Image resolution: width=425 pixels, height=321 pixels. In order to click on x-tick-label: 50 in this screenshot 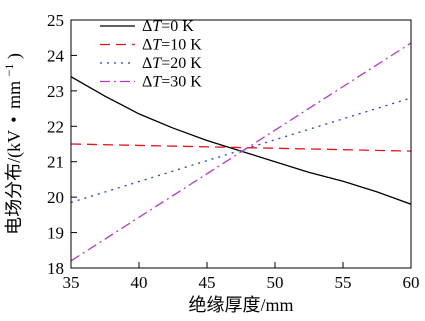, I will do `click(275, 282)`.